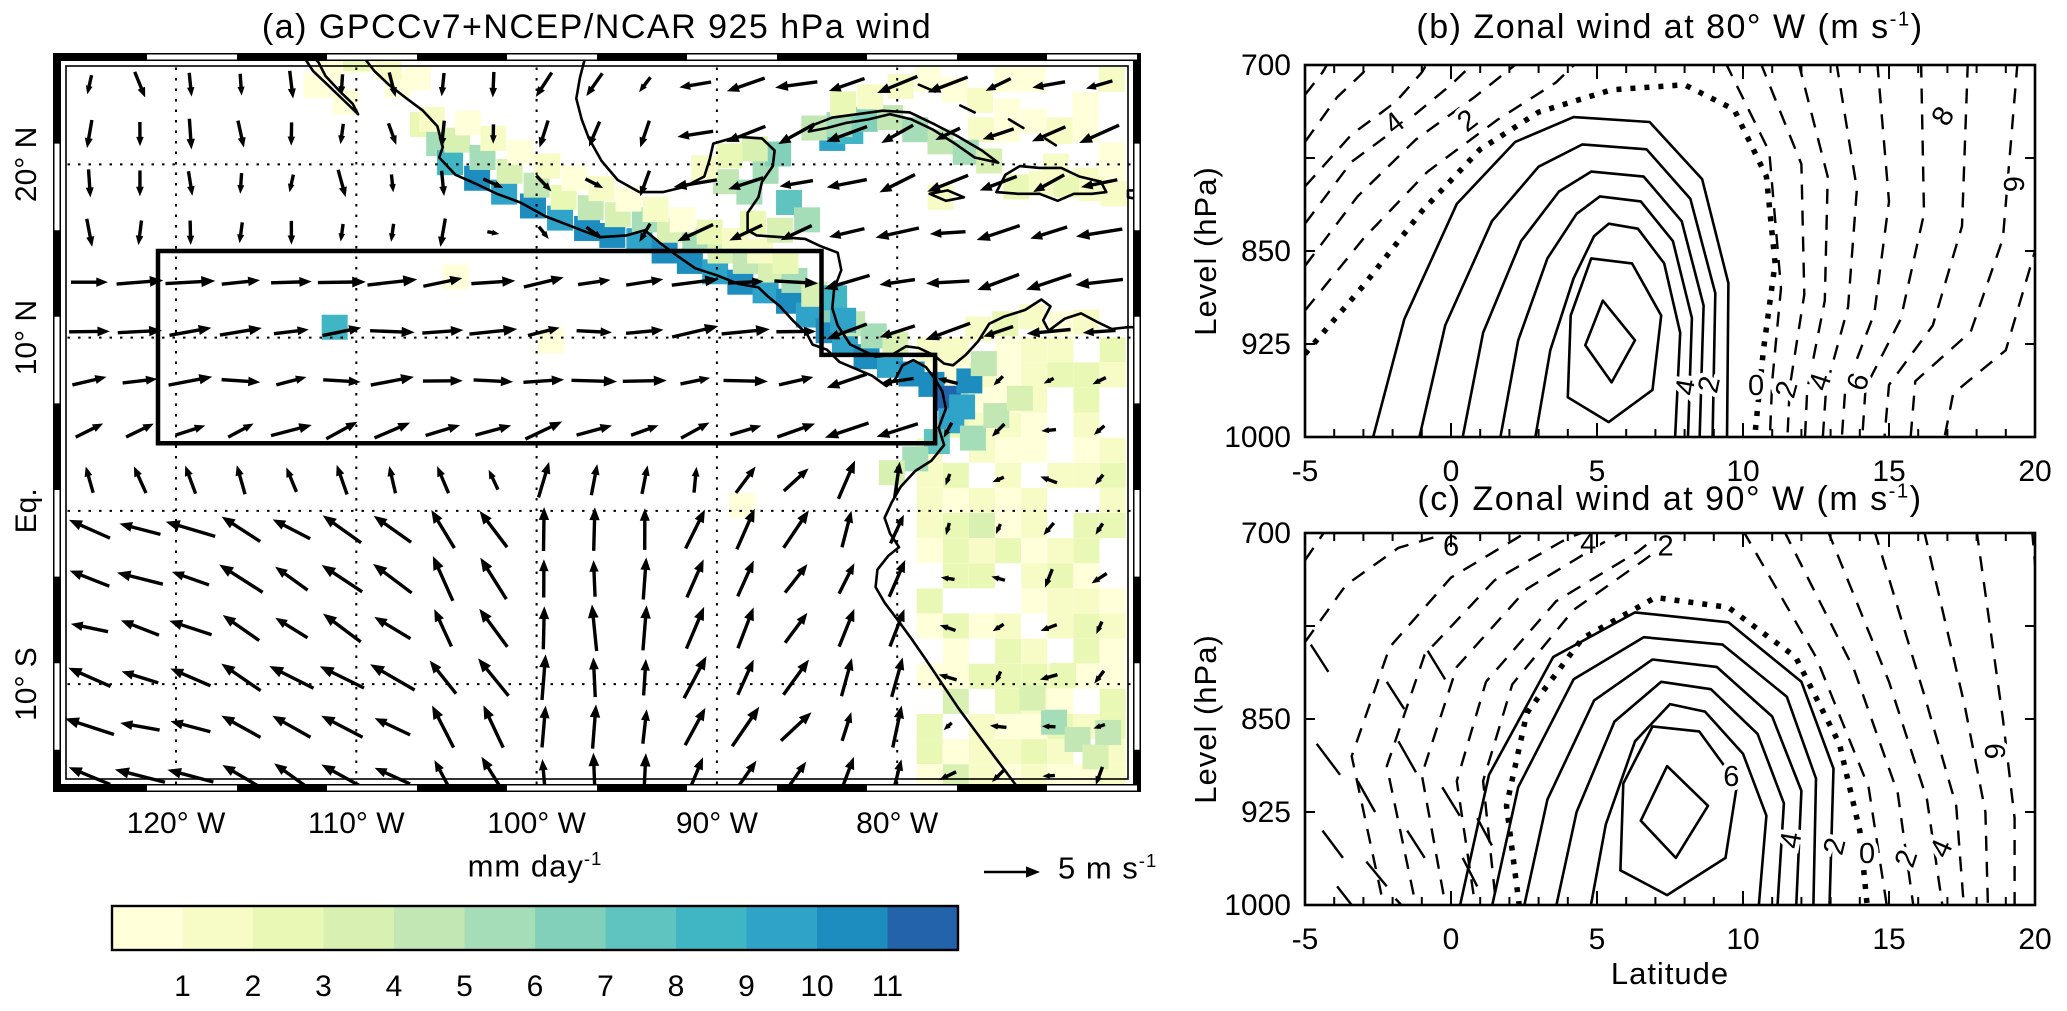 This screenshot has height=1011, width=2067. Describe the element at coordinates (1726, 700) in the screenshot. I see `panel-c-contour-labels: 6 4 264 2 0 2 46` at that location.